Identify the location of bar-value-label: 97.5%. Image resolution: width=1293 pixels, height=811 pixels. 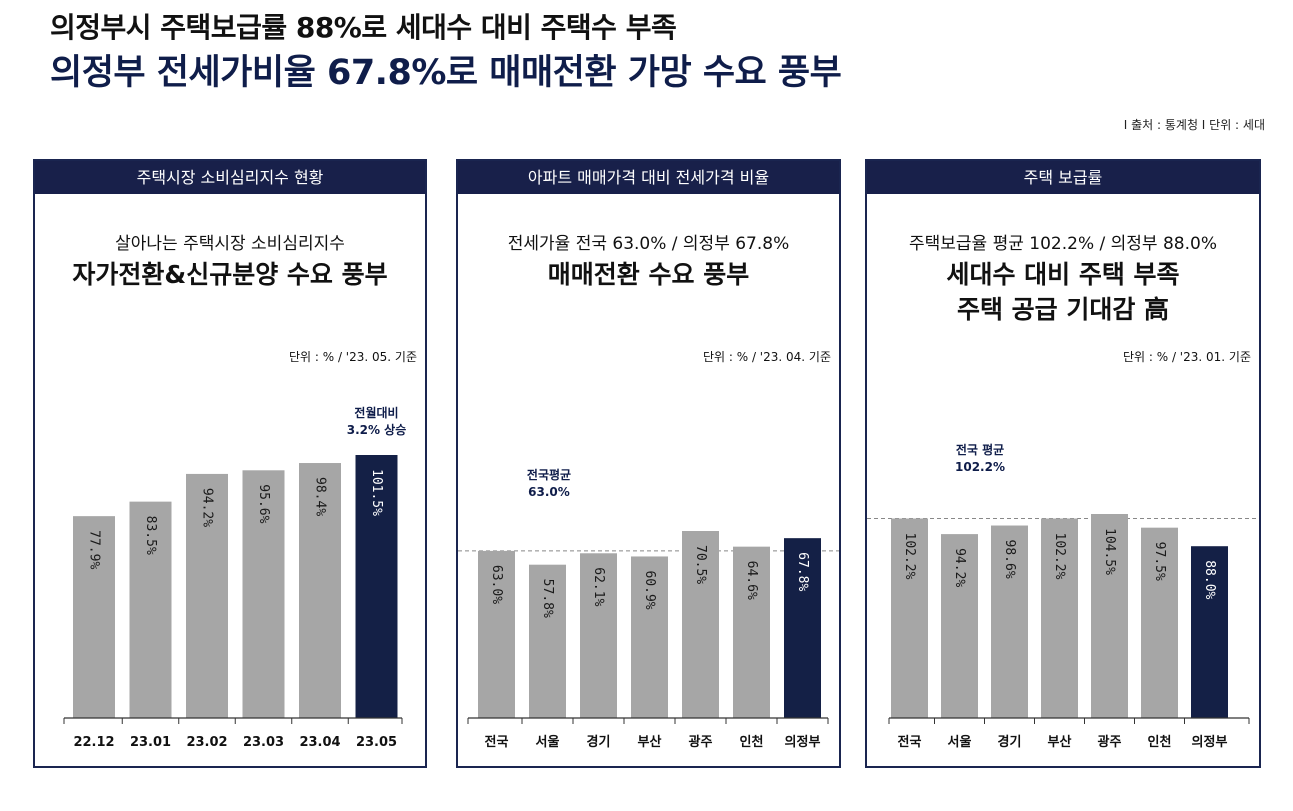
(1159, 561).